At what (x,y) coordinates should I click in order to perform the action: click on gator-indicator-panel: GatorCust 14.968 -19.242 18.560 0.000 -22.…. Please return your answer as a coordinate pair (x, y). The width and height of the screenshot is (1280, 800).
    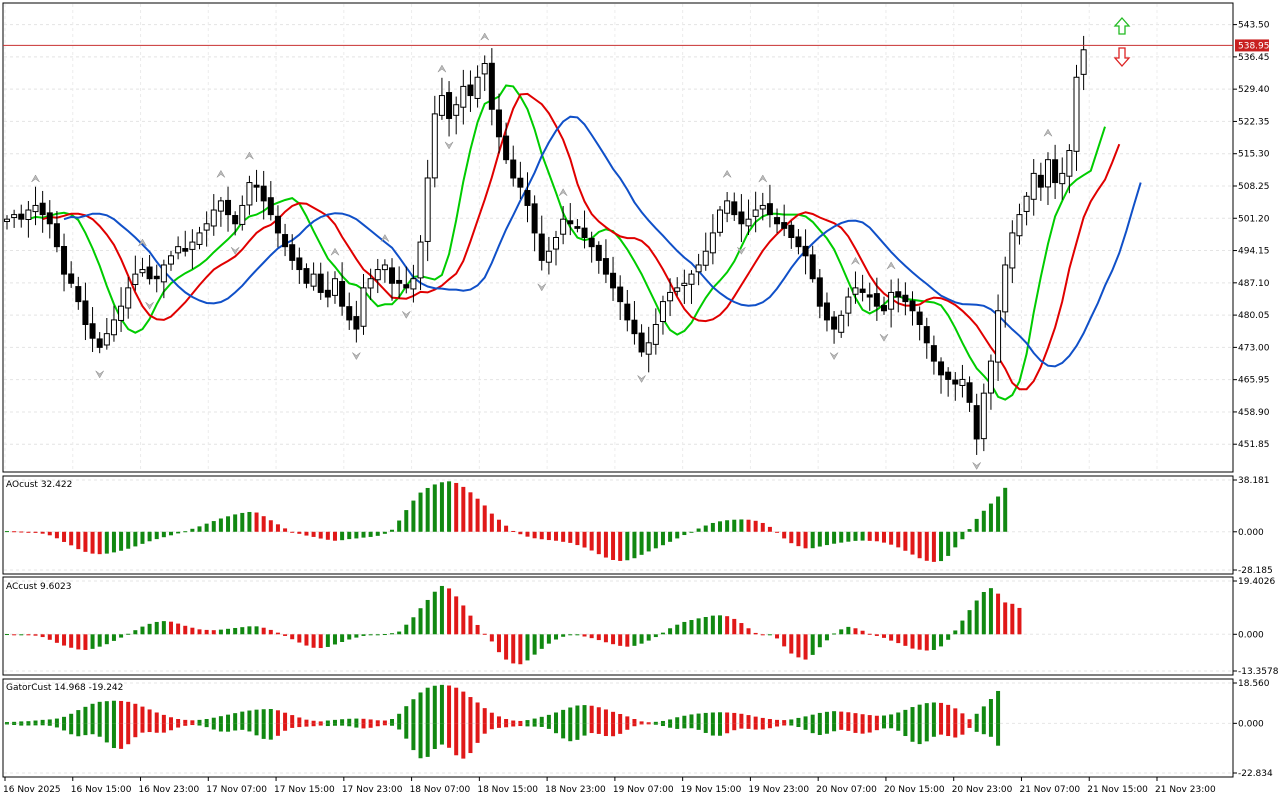
    Looking at the image, I should click on (637, 728).